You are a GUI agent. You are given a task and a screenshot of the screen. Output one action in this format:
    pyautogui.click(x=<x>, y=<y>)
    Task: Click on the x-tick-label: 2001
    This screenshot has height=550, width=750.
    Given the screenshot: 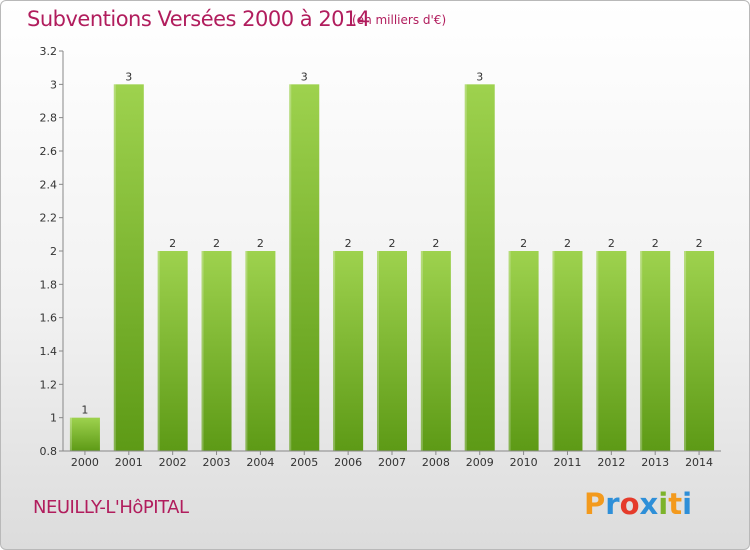 What is the action you would take?
    pyautogui.click(x=129, y=462)
    